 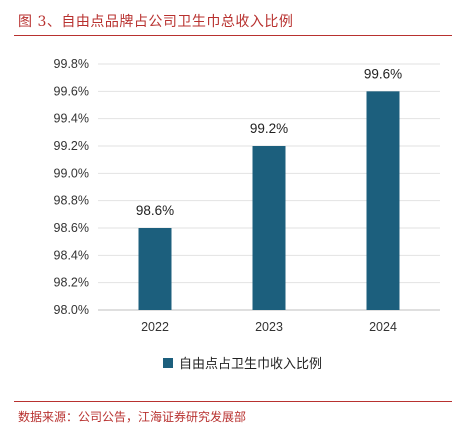 What do you see at coordinates (71, 228) in the screenshot?
I see `y-tick-label: 98.6%` at bounding box center [71, 228].